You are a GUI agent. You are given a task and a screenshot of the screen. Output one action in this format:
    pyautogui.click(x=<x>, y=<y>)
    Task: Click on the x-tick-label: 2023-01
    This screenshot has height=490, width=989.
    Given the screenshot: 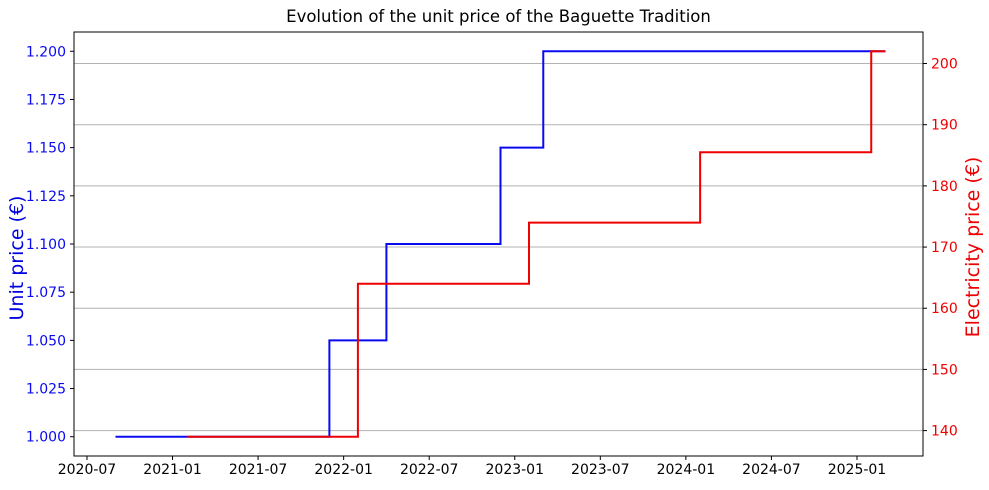 What is the action you would take?
    pyautogui.click(x=515, y=470)
    